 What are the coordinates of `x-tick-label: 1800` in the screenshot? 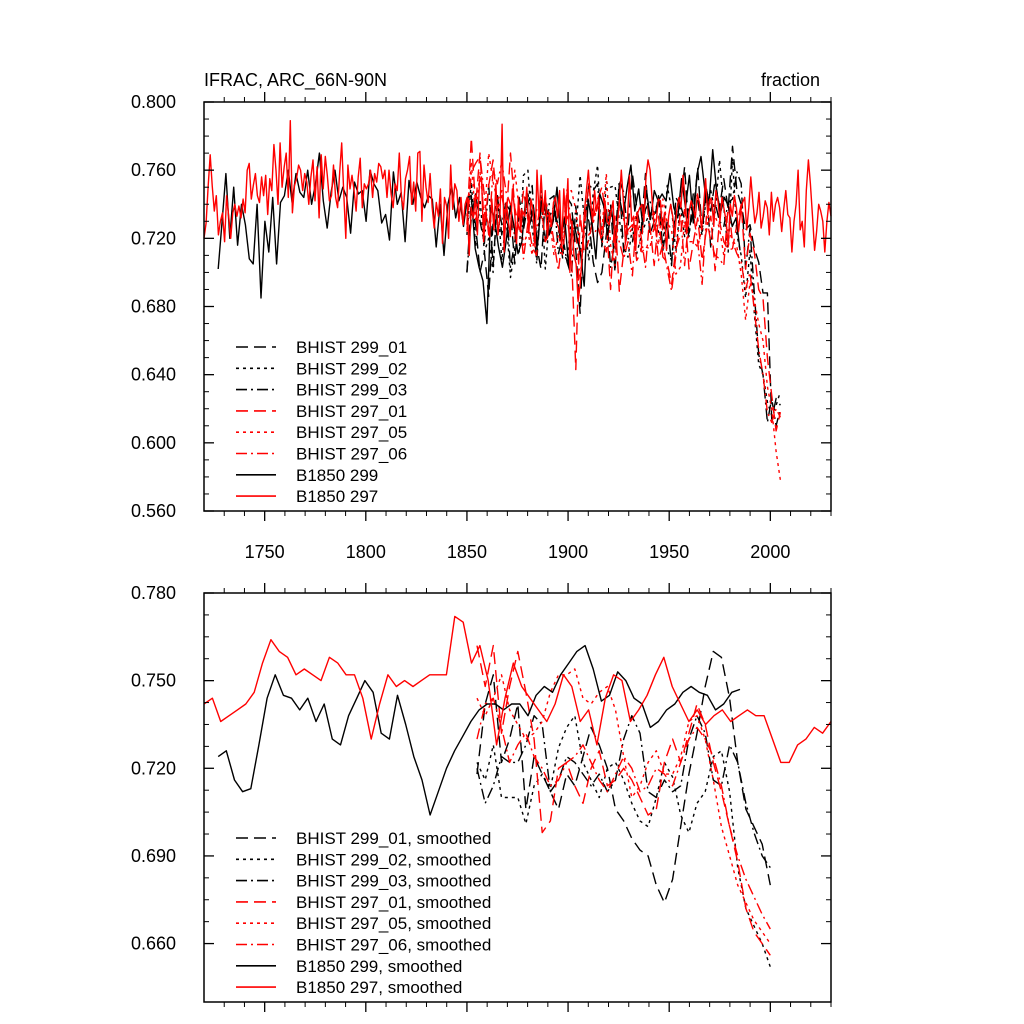 It's located at (366, 552).